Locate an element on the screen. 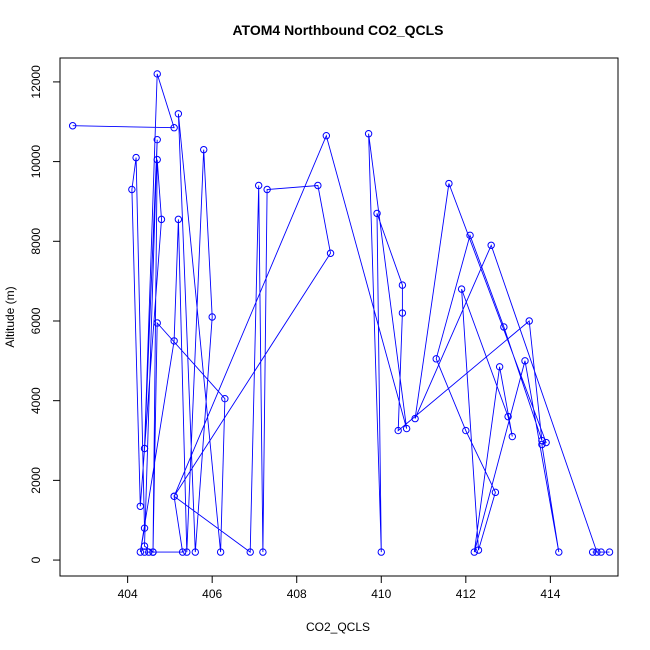 Image resolution: width=650 pixels, height=650 pixels. y-tick-label: 4000 is located at coordinates (36, 400).